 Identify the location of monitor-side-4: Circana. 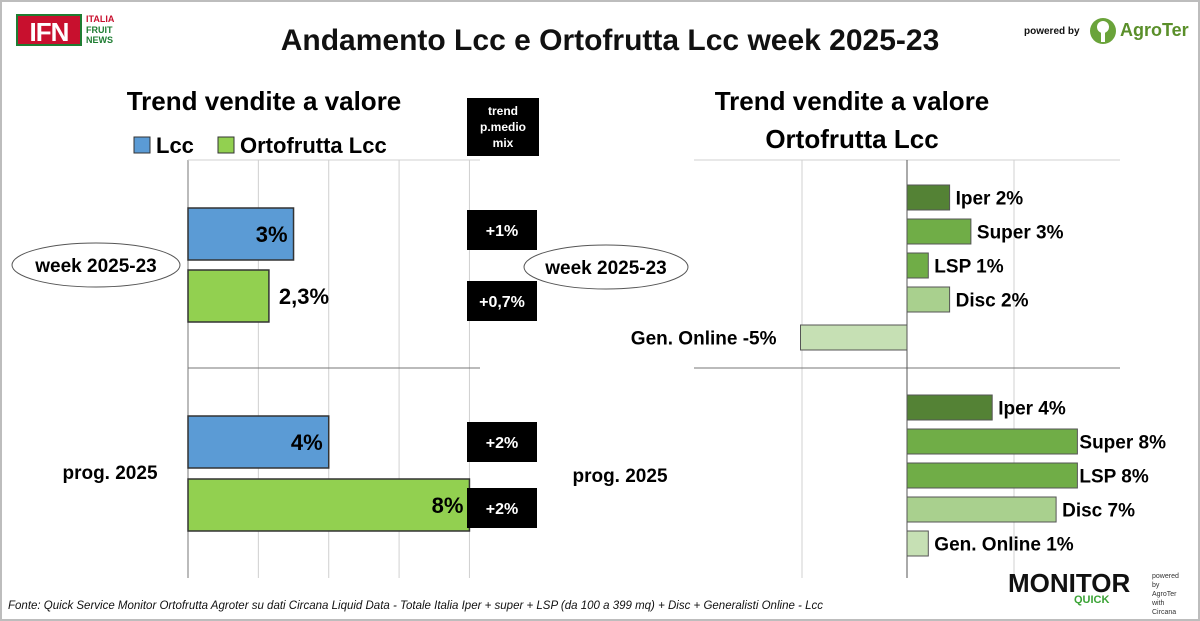
(1164, 612).